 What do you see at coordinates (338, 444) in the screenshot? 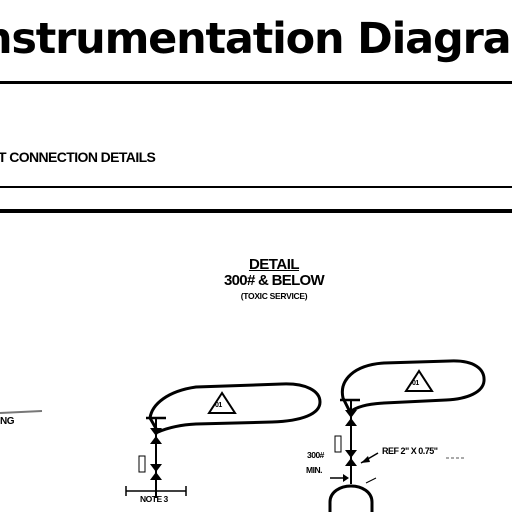
I see `dim-marker-right` at bounding box center [338, 444].